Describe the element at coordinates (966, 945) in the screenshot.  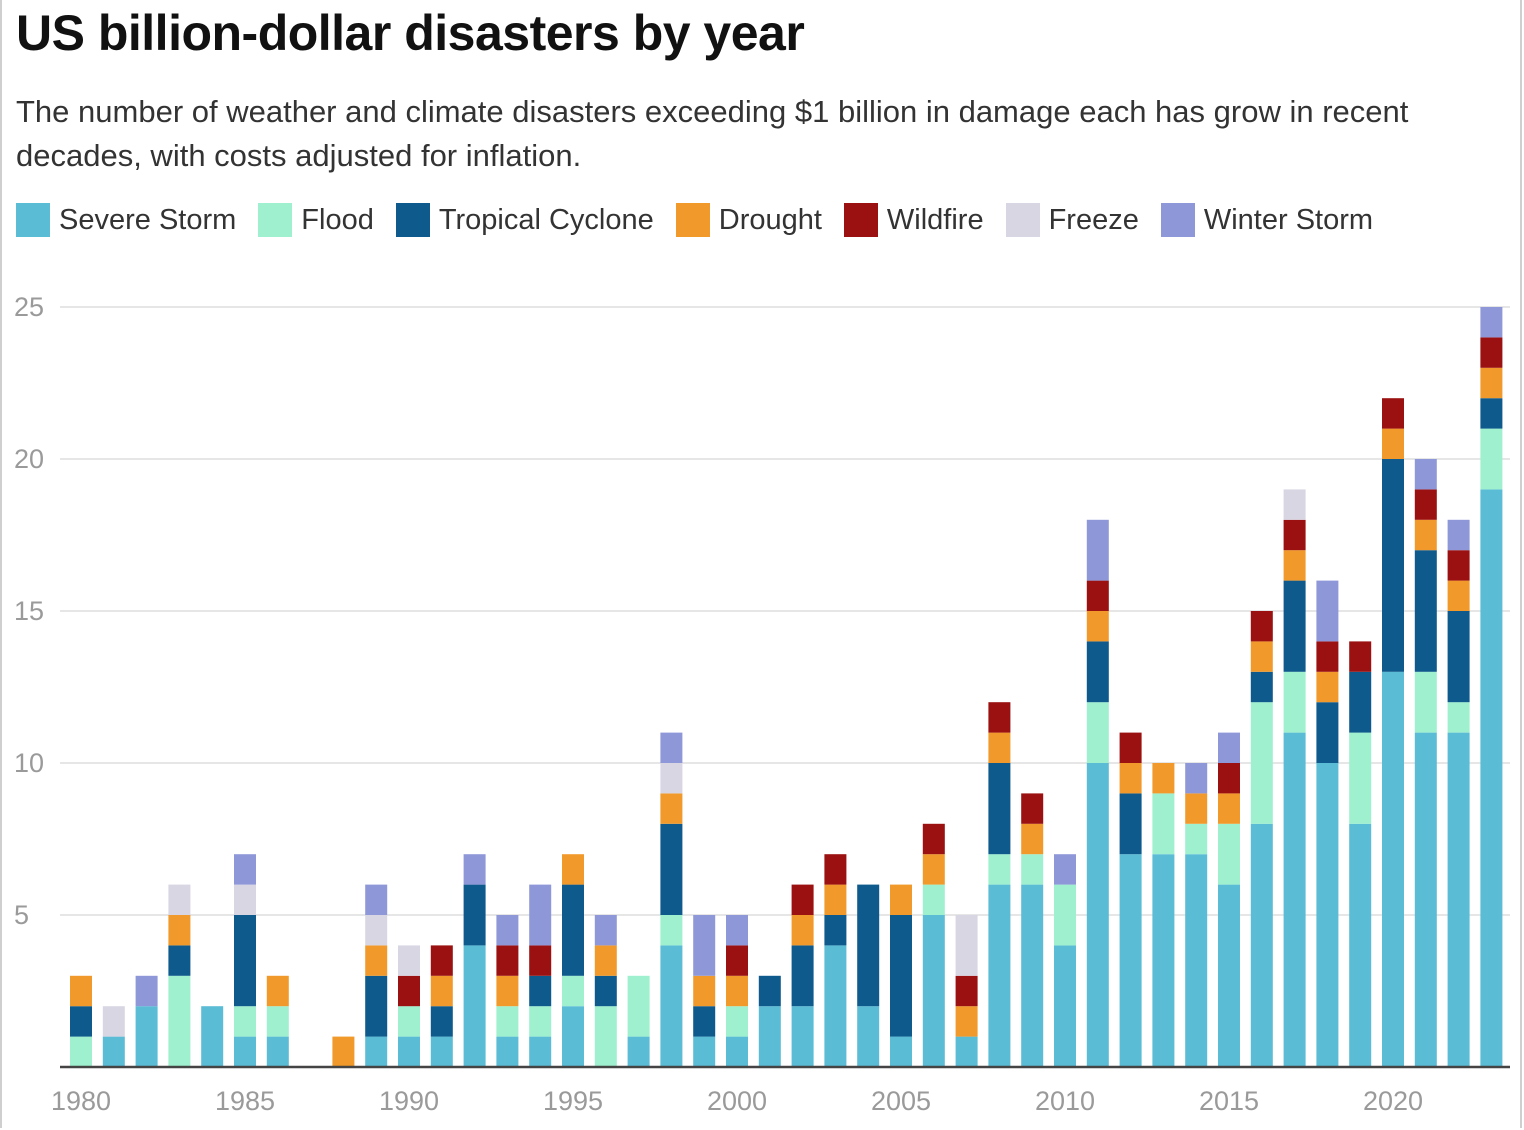
I see `bar-segment-freeze-2007` at that location.